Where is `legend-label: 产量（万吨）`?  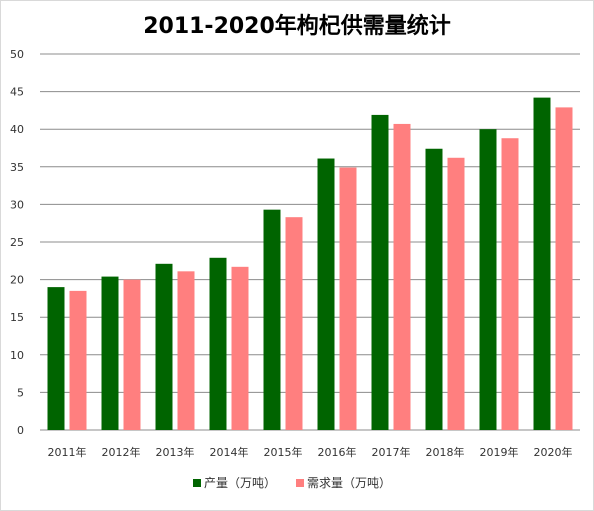
legend-label: 产量（万吨） is located at coordinates (240, 483).